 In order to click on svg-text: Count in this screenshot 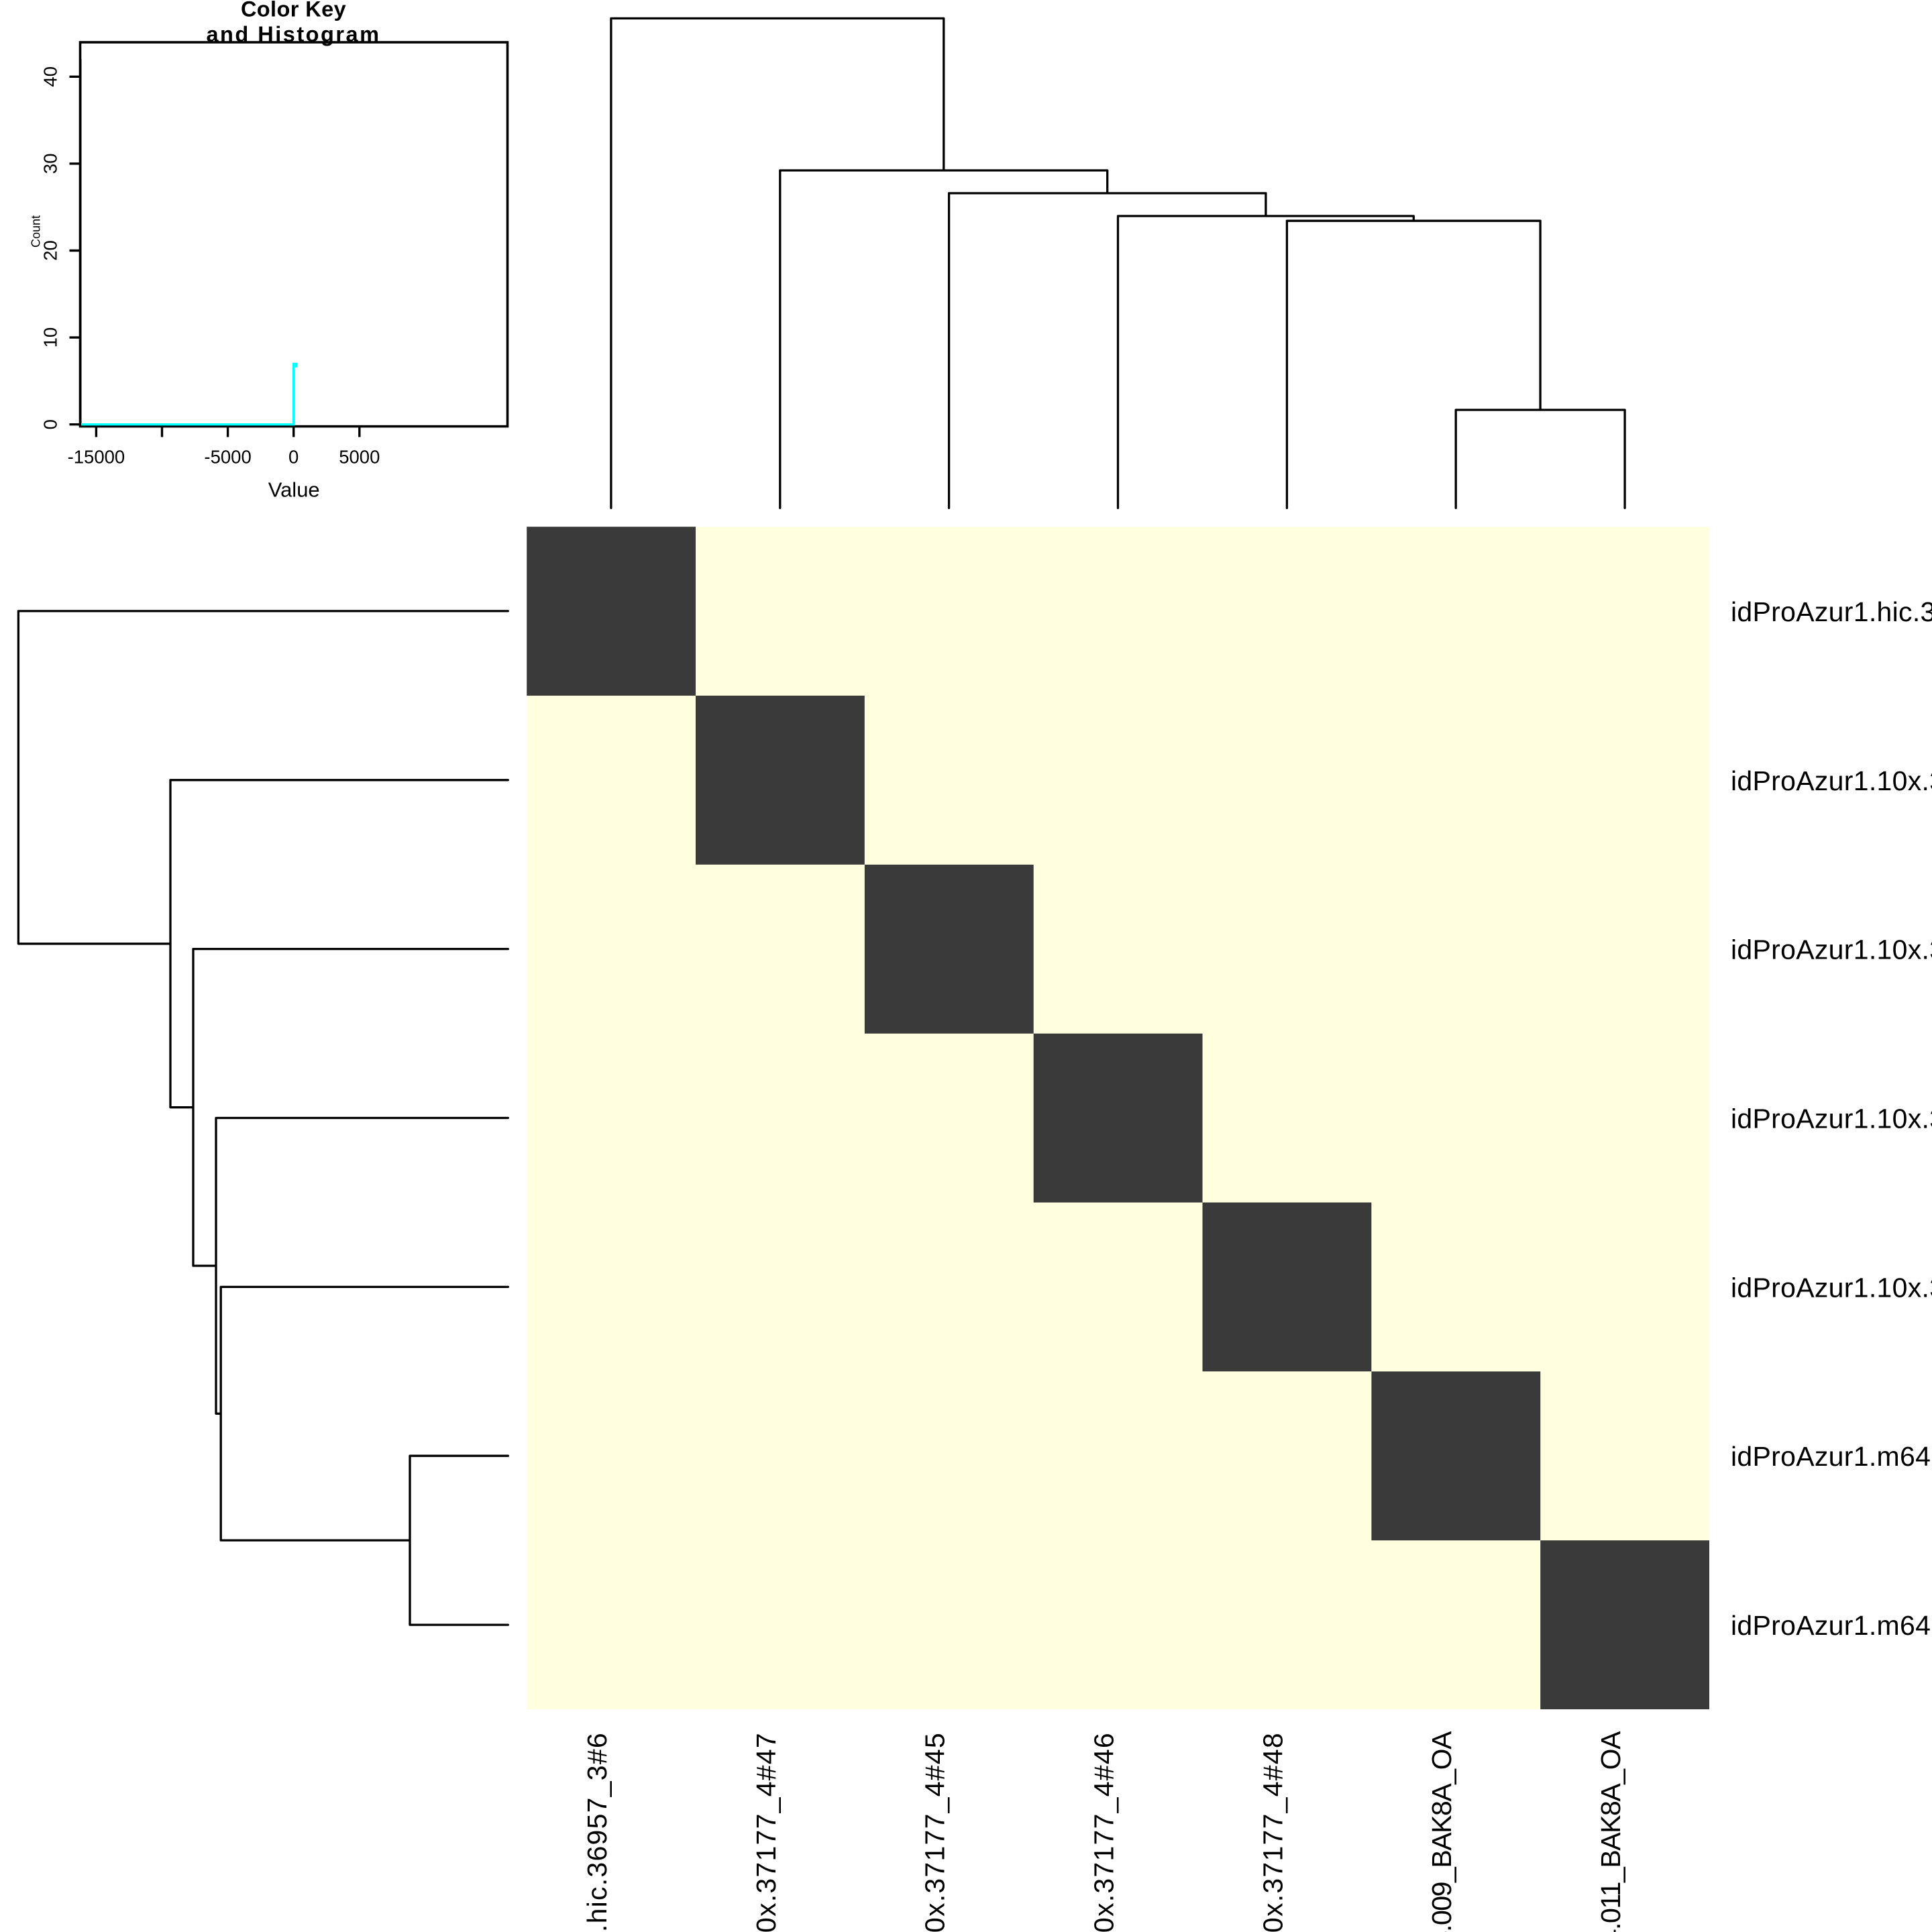, I will do `click(36, 231)`.